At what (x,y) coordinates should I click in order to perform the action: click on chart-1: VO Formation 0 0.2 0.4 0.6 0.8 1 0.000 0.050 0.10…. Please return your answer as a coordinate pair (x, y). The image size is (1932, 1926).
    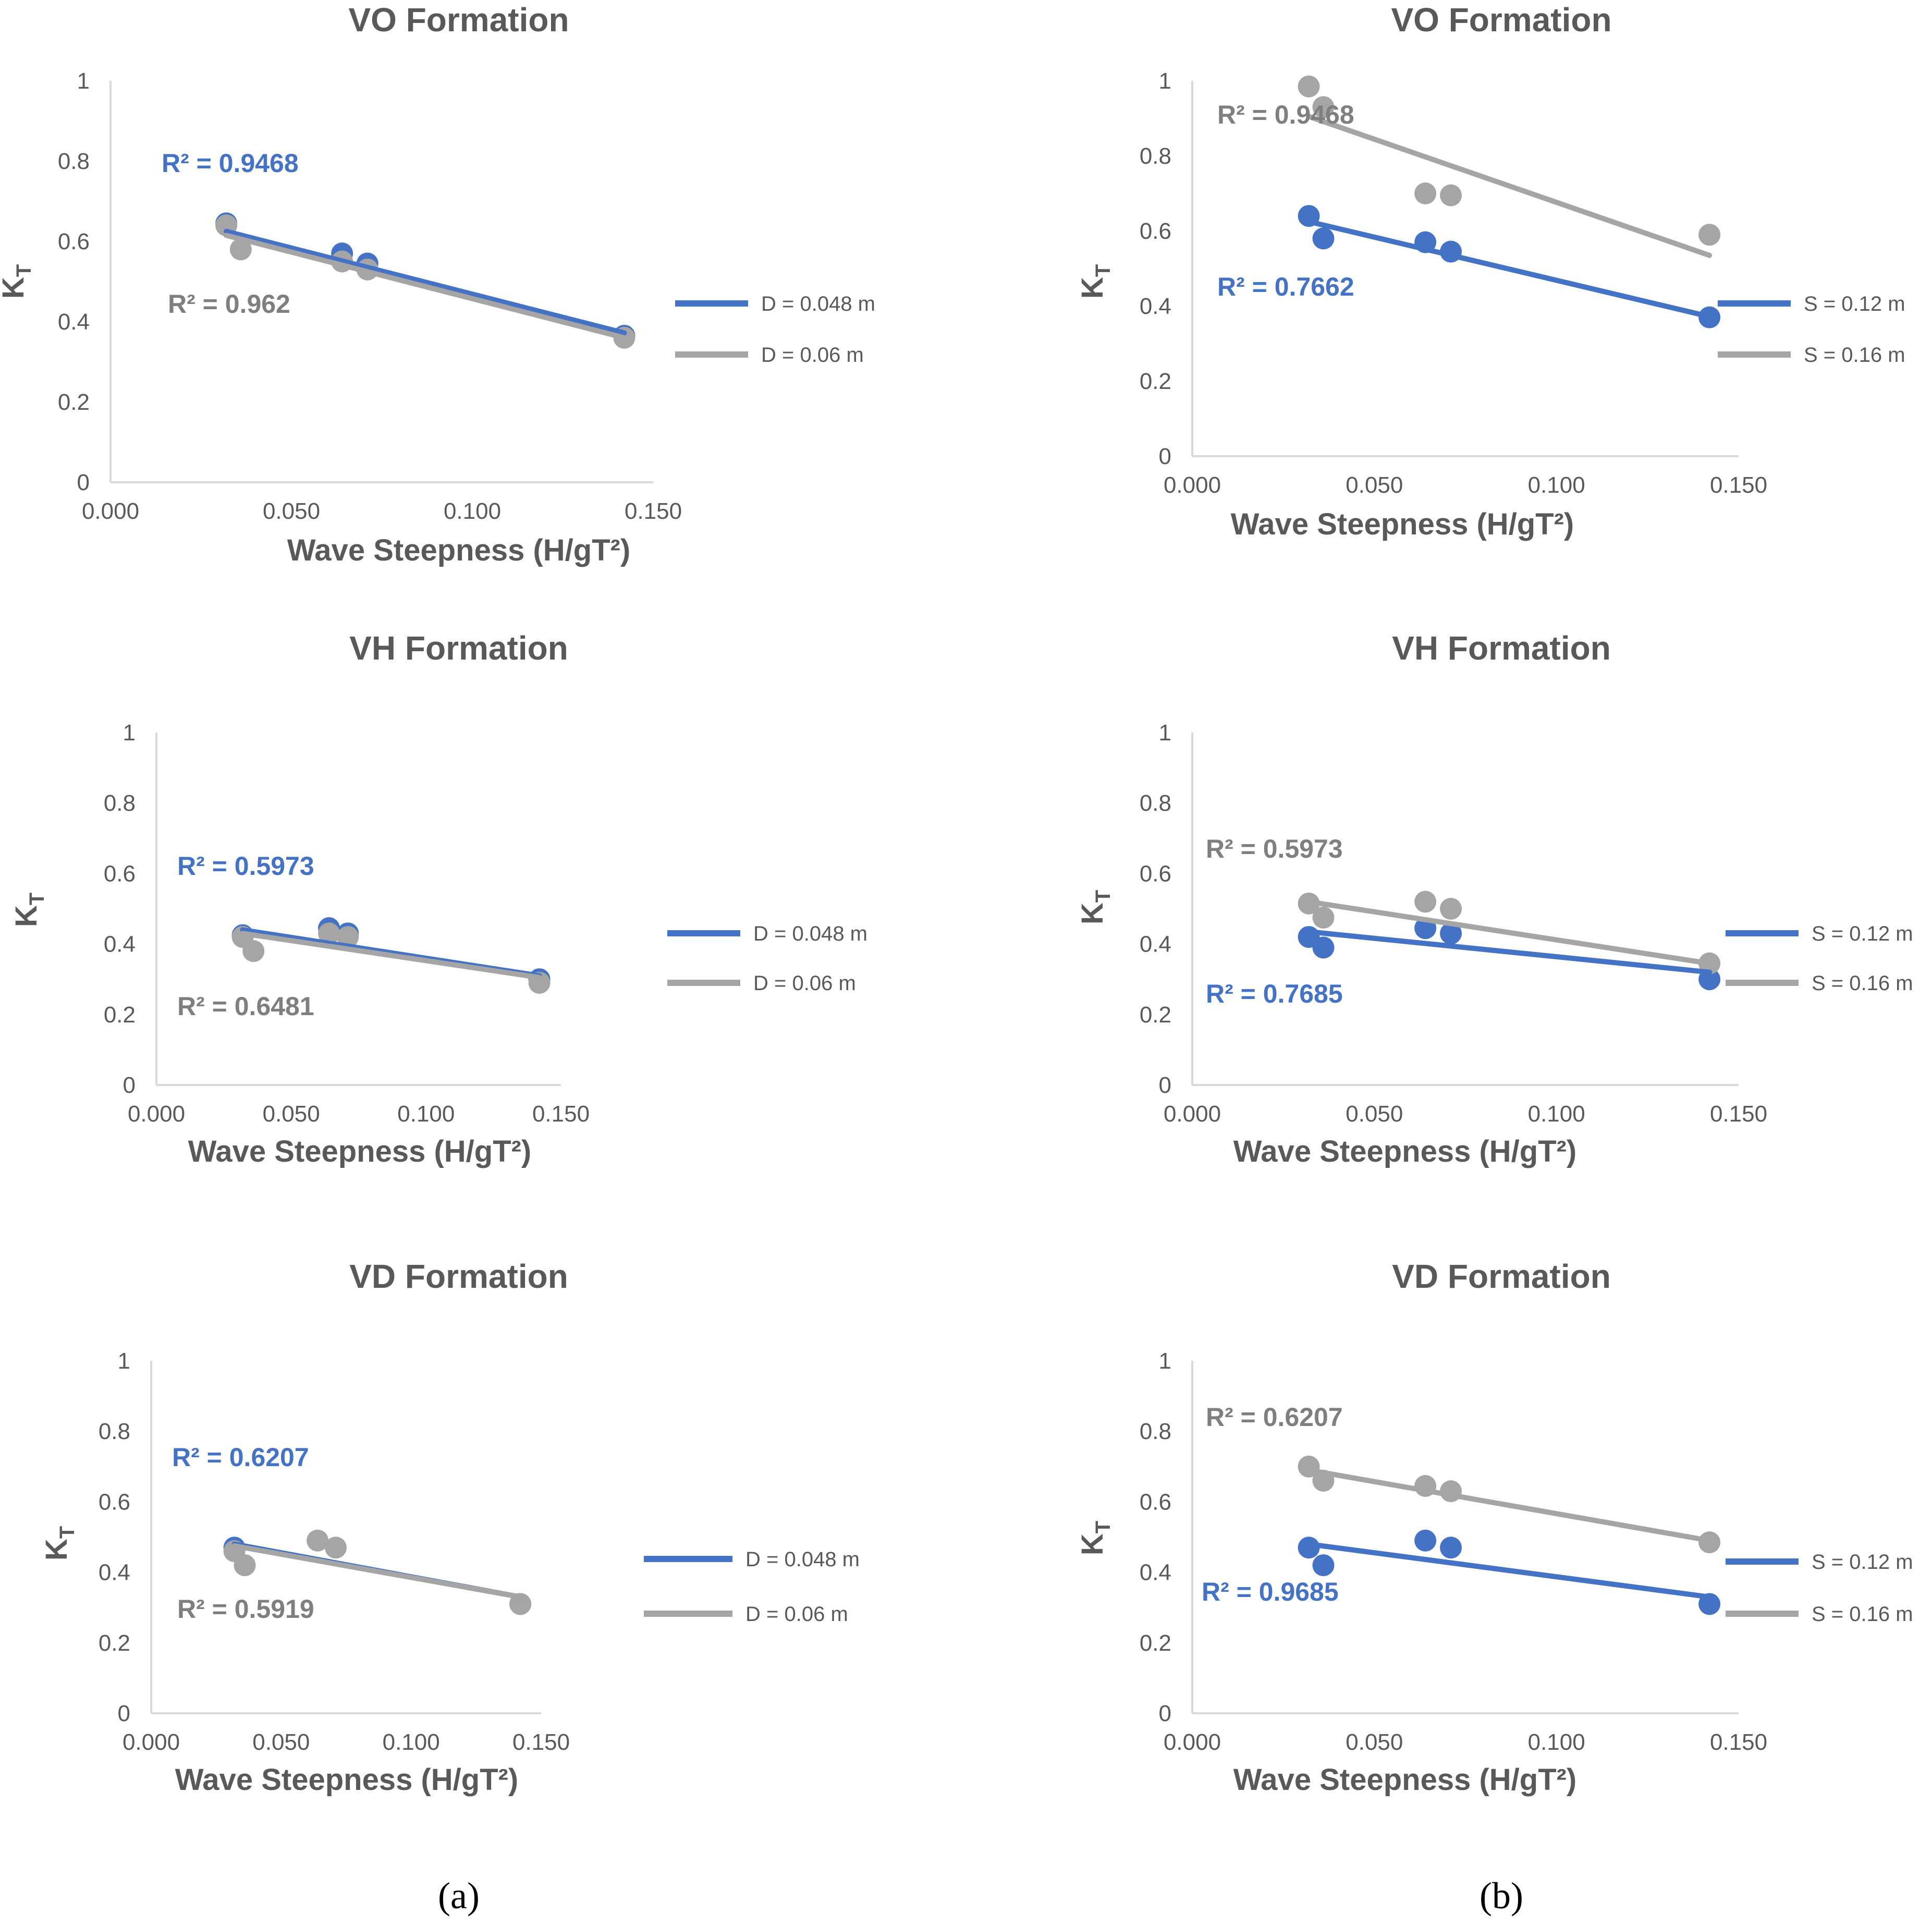
    Looking at the image, I should click on (438, 284).